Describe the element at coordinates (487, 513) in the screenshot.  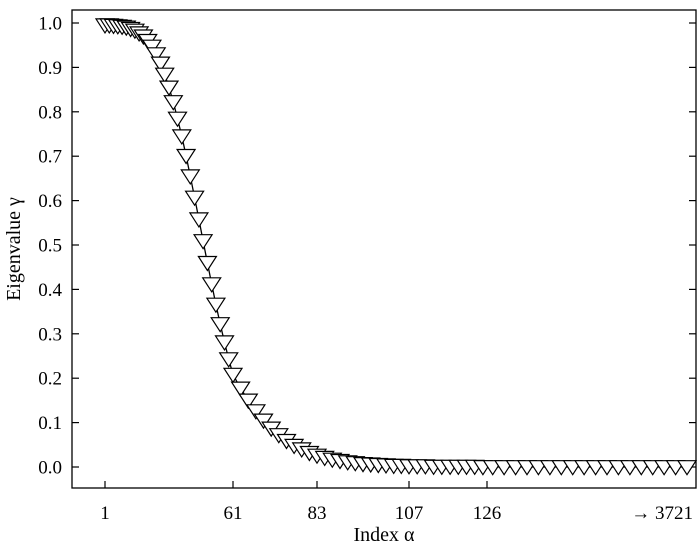
I see `x-tick-label: 126` at that location.